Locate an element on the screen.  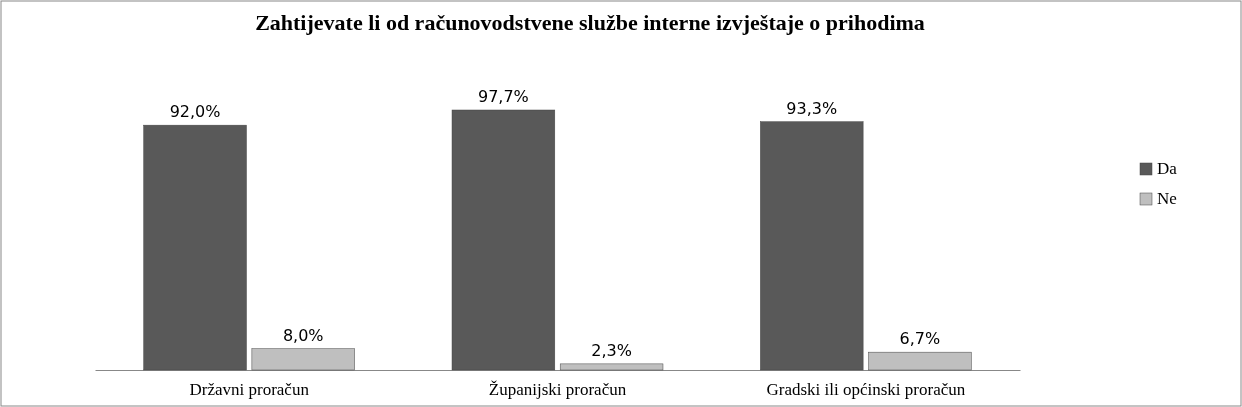
chart-title: Zahtijevate li od računovodstvene službe interne izvještaje o prihodima is located at coordinates (590, 22).